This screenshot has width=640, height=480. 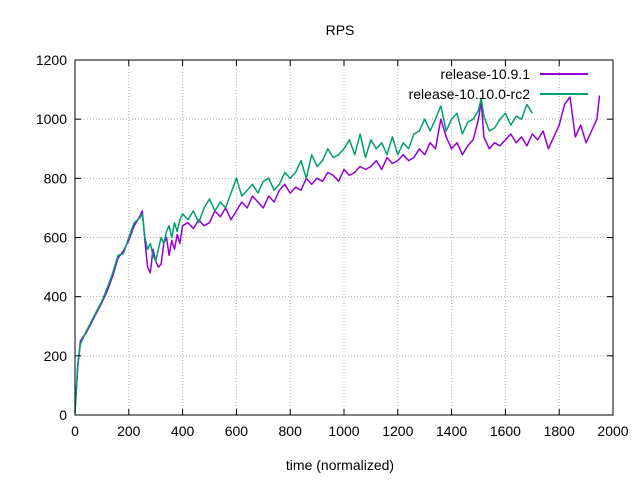 What do you see at coordinates (75, 431) in the screenshot?
I see `x-tick-label: 0` at bounding box center [75, 431].